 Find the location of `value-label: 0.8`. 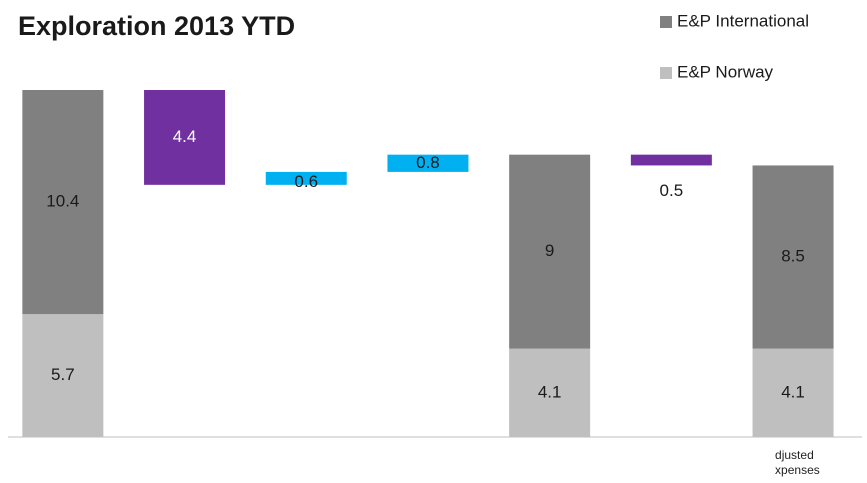

value-label: 0.8 is located at coordinates (428, 162).